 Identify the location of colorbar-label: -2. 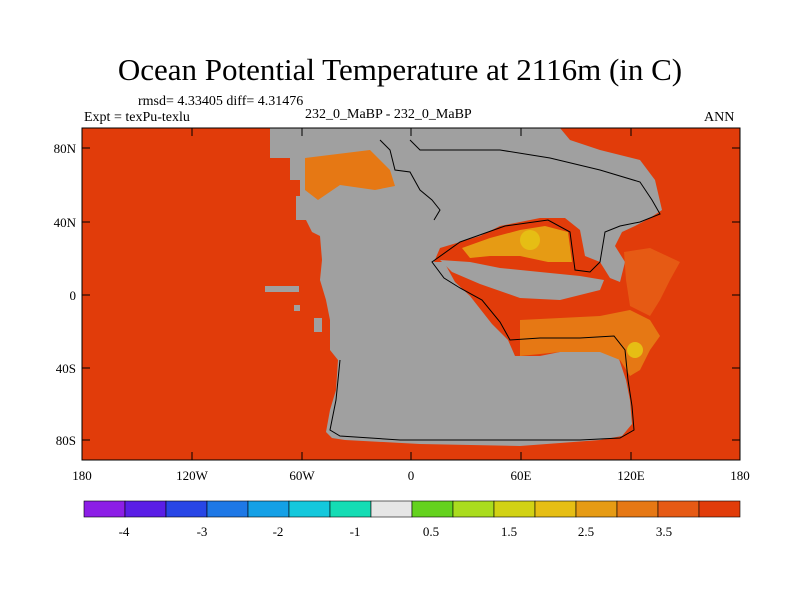
(278, 531).